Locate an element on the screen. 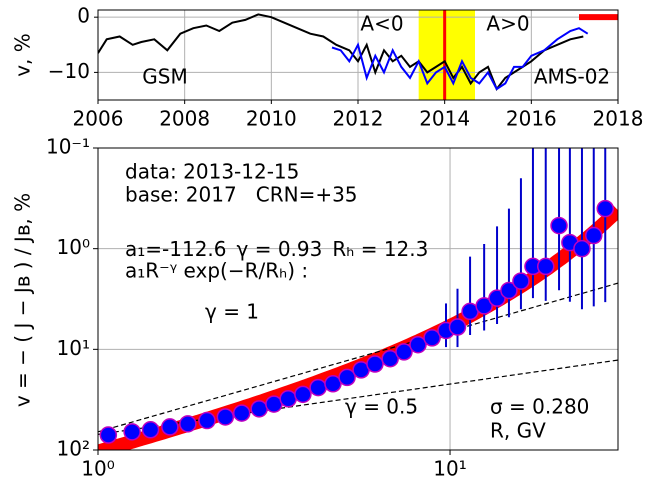 The image size is (650, 500). x-tick-label: 2018 is located at coordinates (618, 119).